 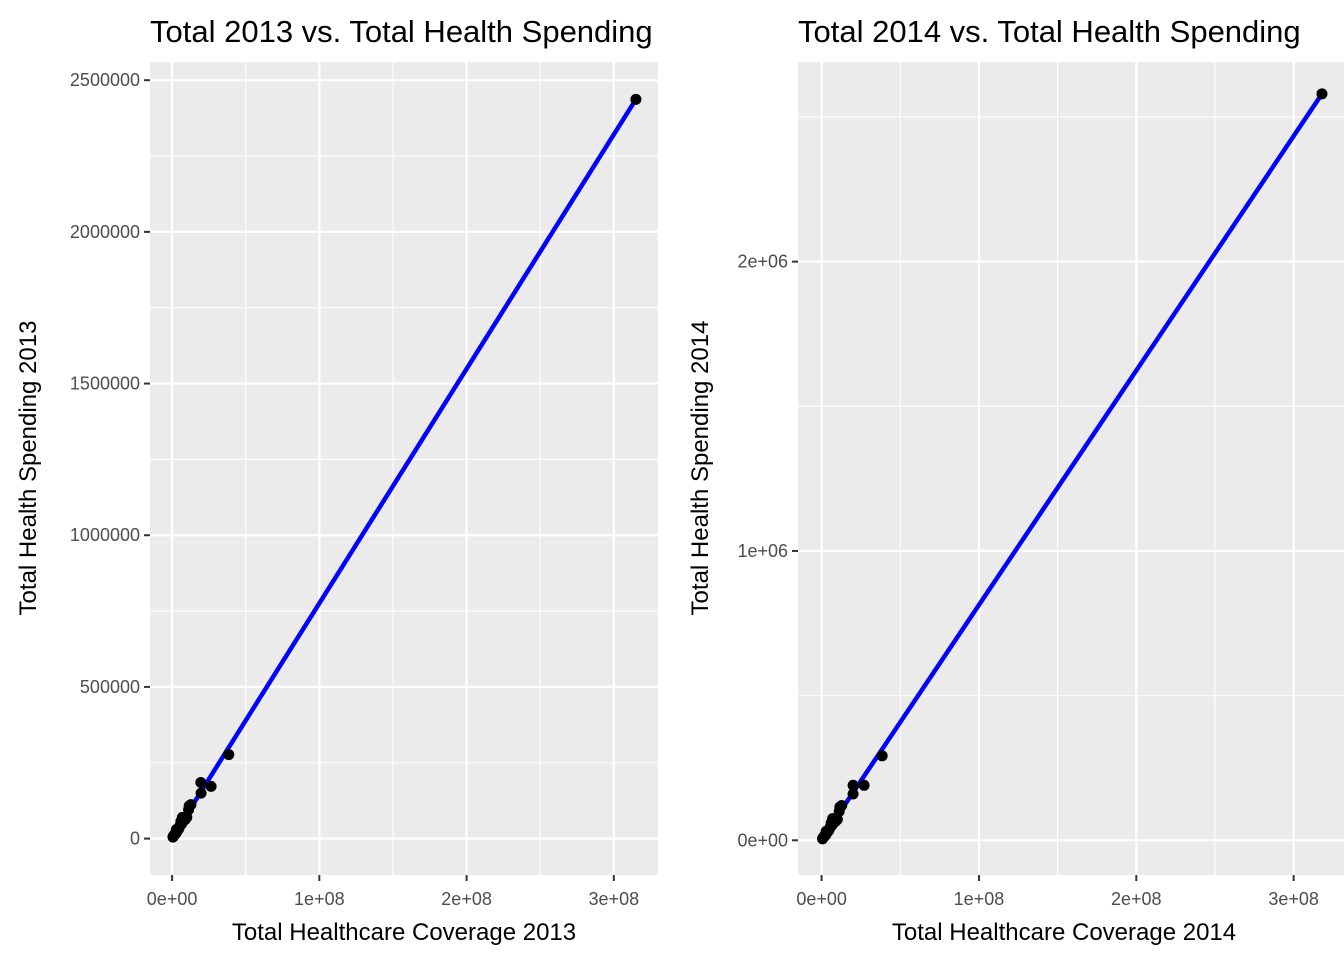 I want to click on y-tick-label: 1e+06, so click(x=762, y=551).